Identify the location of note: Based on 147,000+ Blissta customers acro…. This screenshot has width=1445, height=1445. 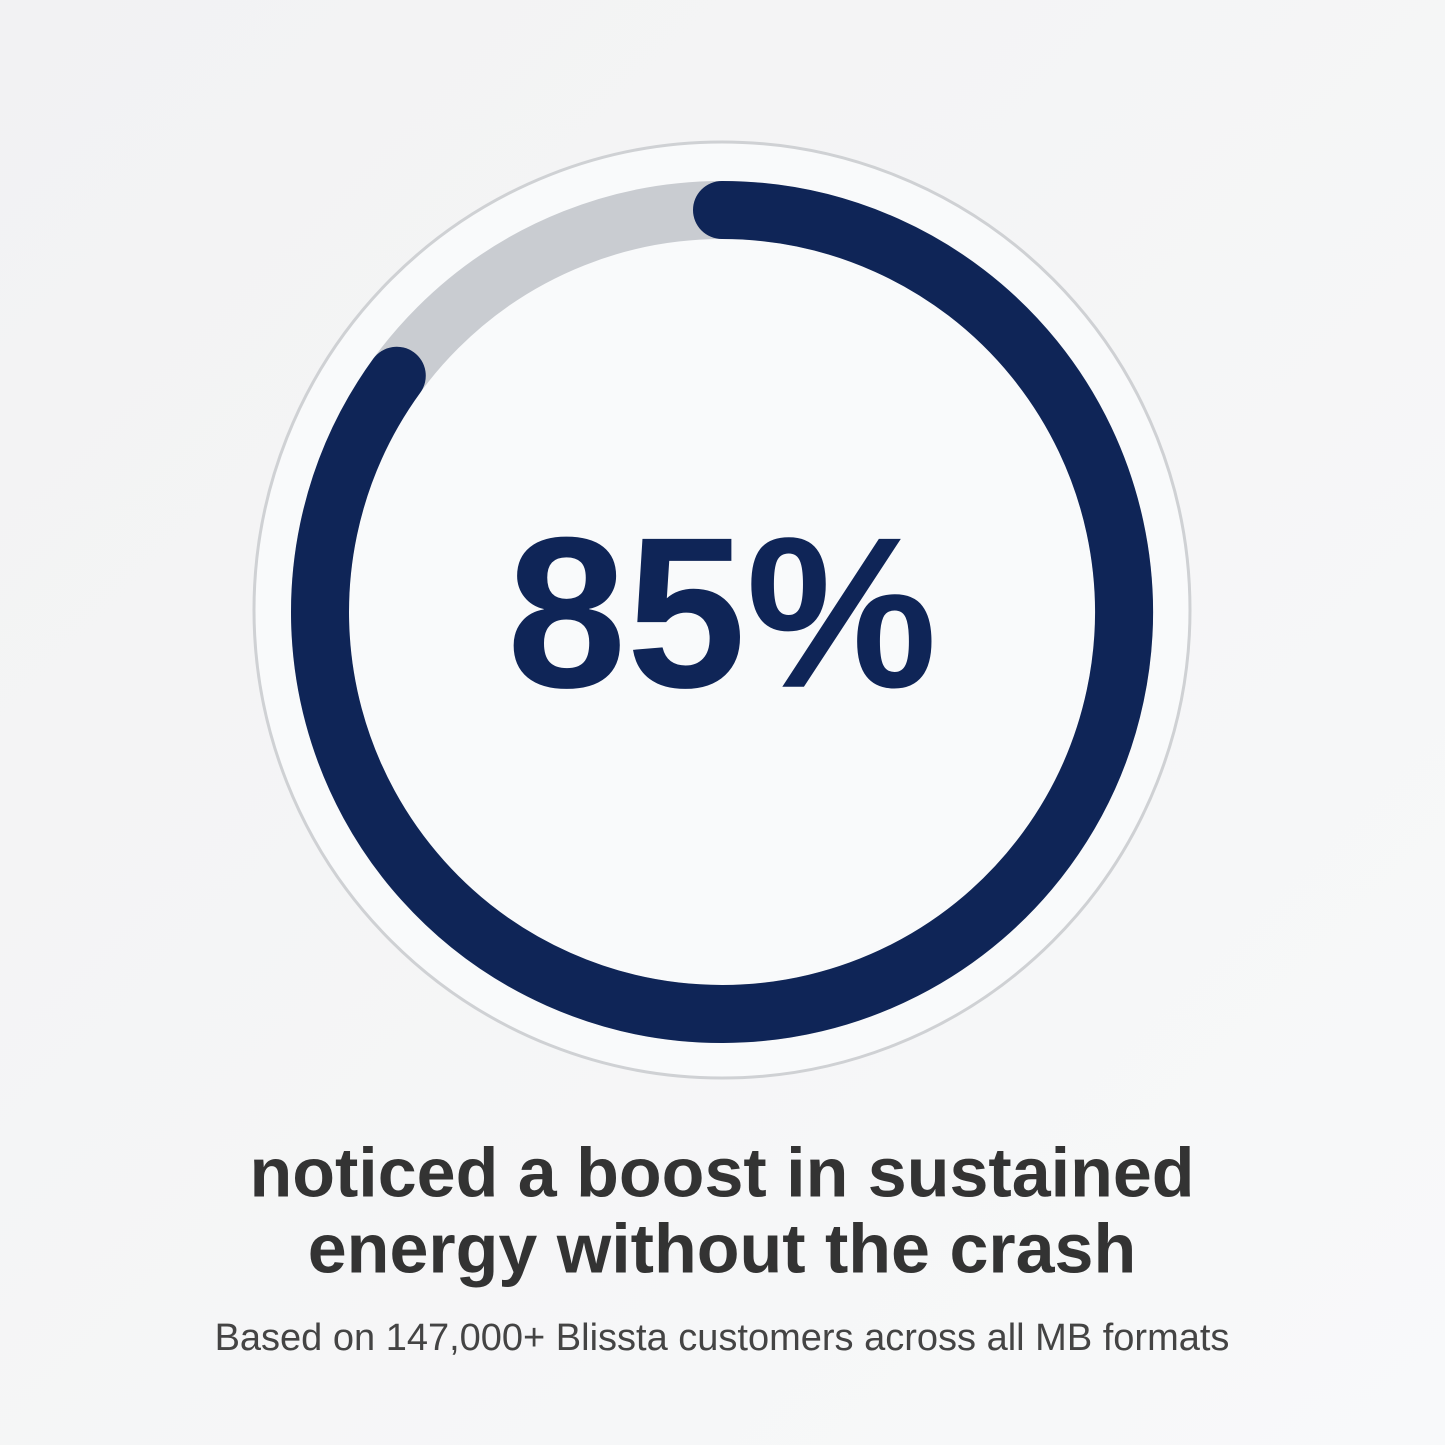
(722, 1338).